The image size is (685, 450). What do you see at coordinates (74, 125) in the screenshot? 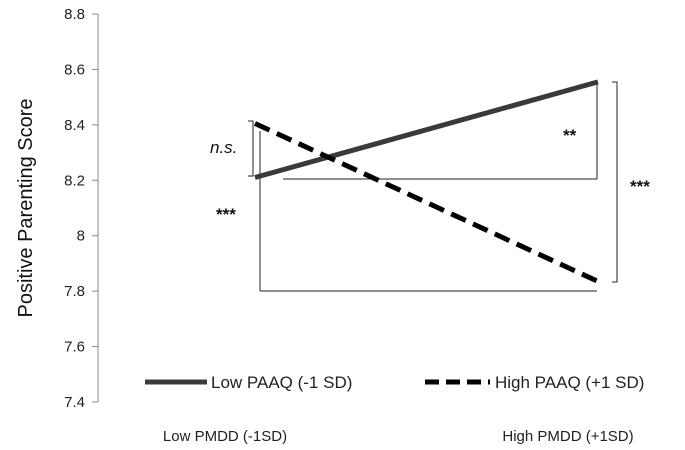
I see `y-tick-label: 8.4` at bounding box center [74, 125].